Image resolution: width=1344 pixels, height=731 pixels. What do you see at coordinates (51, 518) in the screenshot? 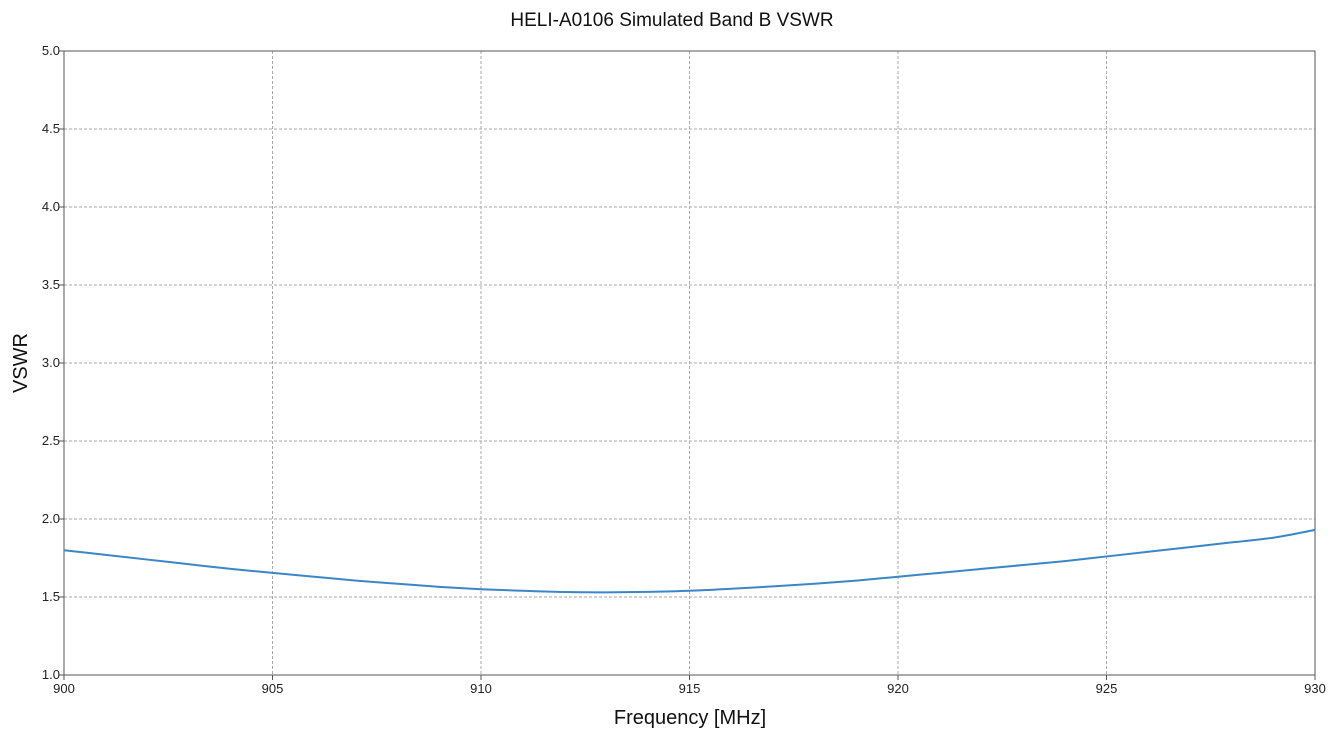
I see `y-tick-label: 2.0` at bounding box center [51, 518].